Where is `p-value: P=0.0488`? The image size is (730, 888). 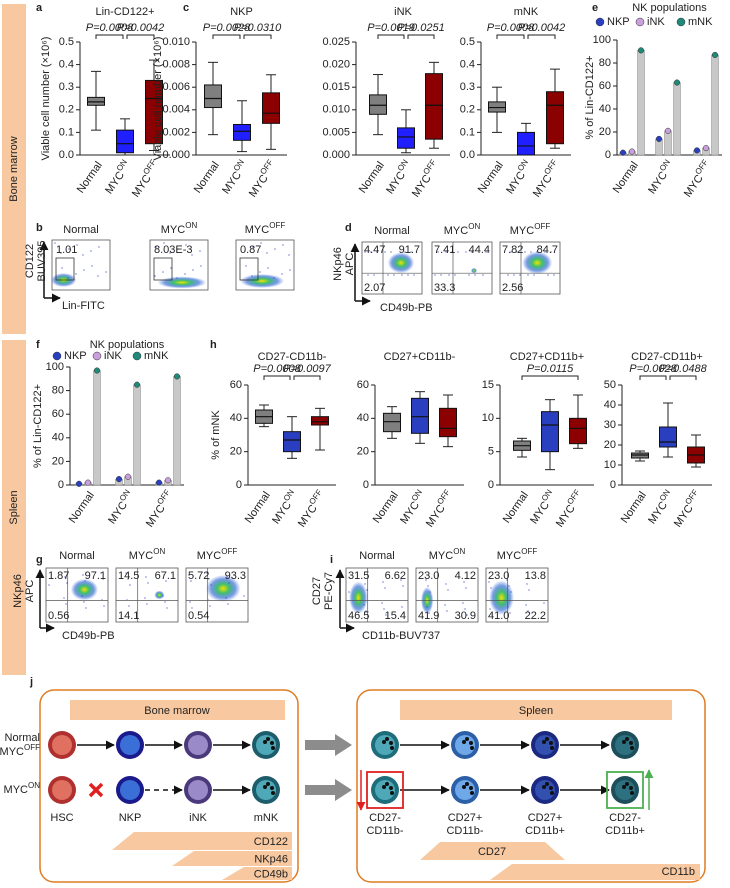 p-value: P=0.0488 is located at coordinates (683, 369).